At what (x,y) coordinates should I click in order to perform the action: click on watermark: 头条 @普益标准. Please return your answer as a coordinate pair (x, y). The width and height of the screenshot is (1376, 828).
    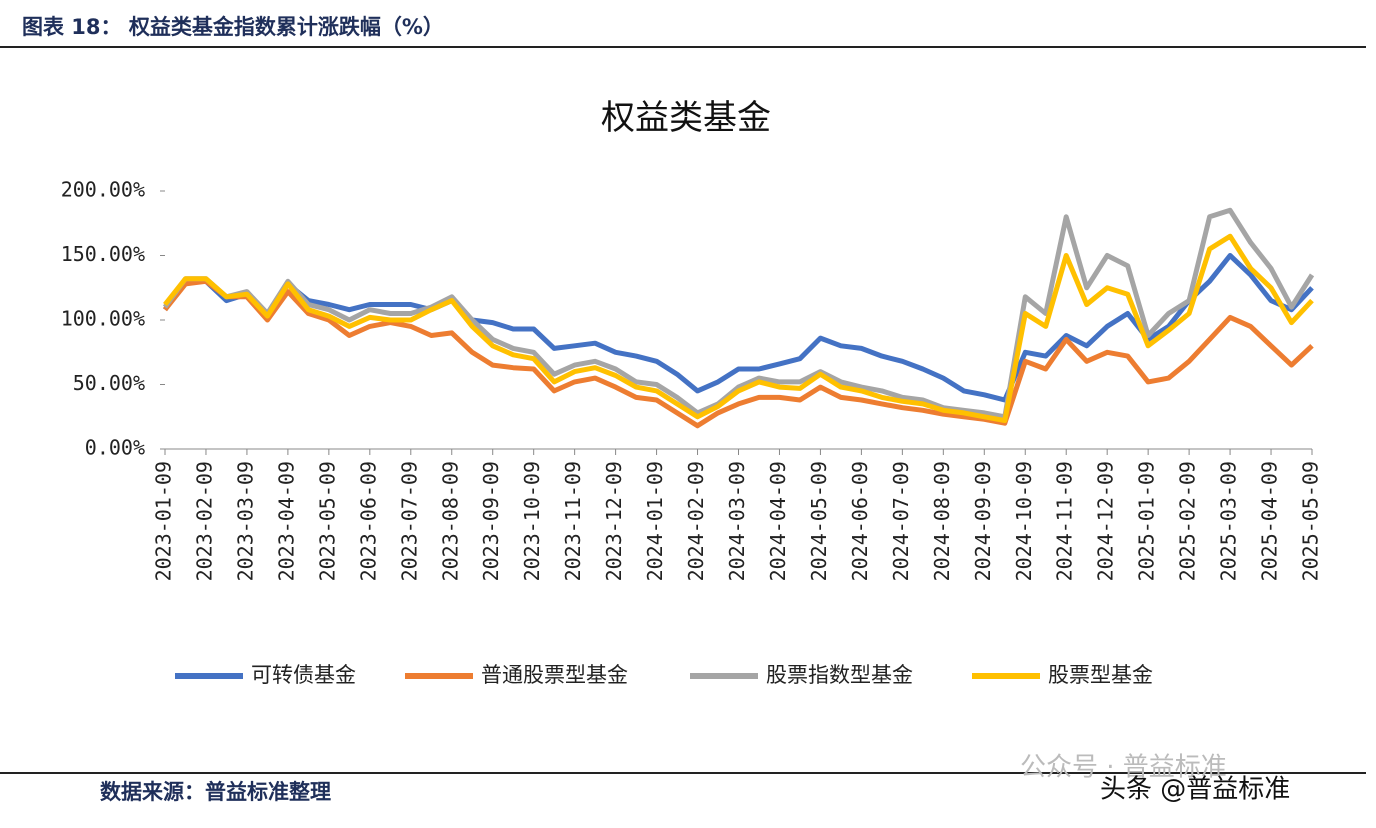
    Looking at the image, I should click on (1195, 790).